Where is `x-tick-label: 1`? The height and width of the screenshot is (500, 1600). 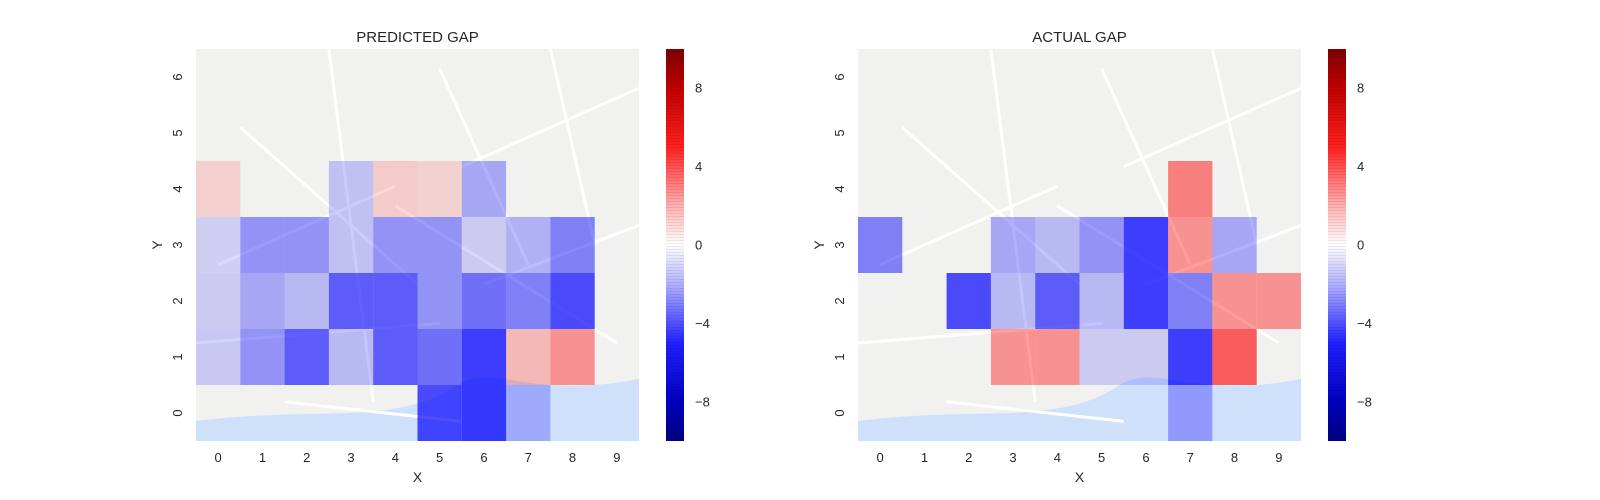 x-tick-label: 1 is located at coordinates (924, 457).